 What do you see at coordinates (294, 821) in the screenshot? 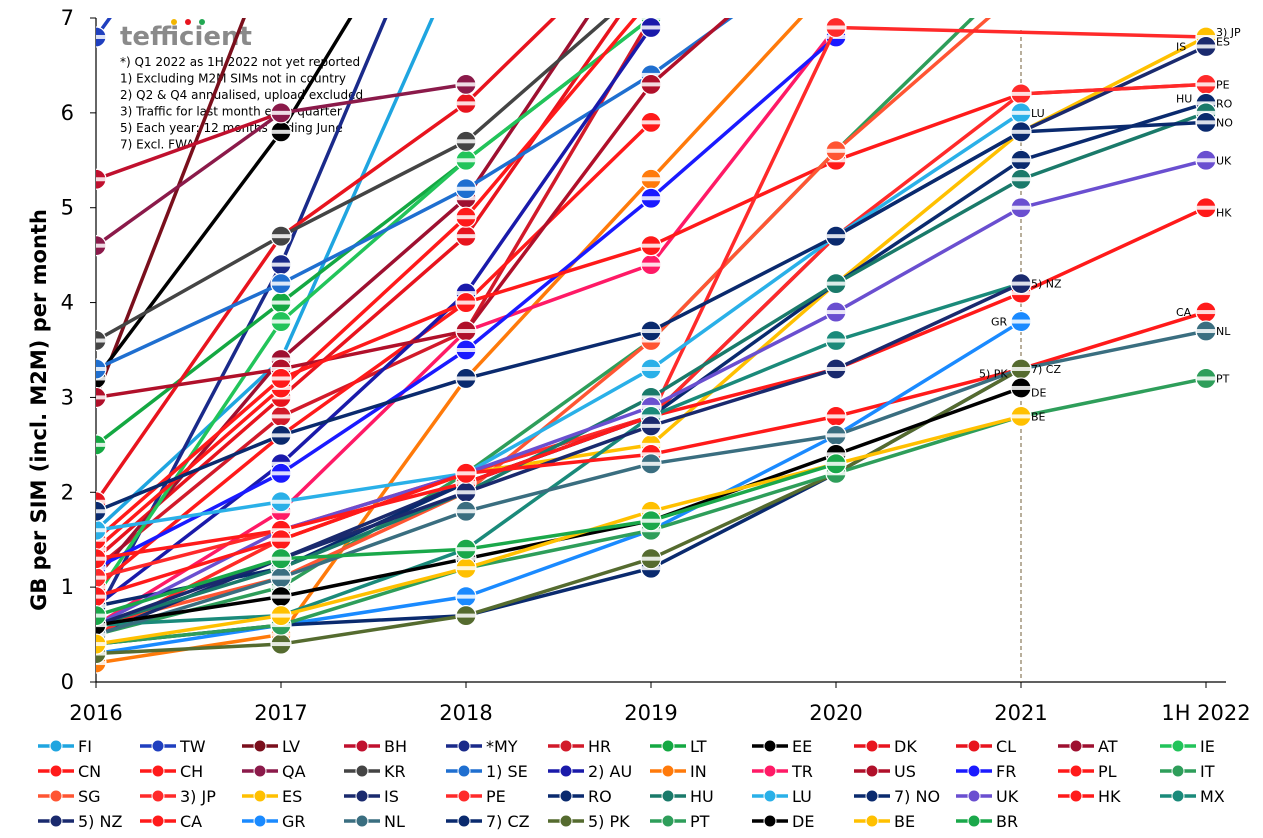
I see `legend-label: GR` at bounding box center [294, 821].